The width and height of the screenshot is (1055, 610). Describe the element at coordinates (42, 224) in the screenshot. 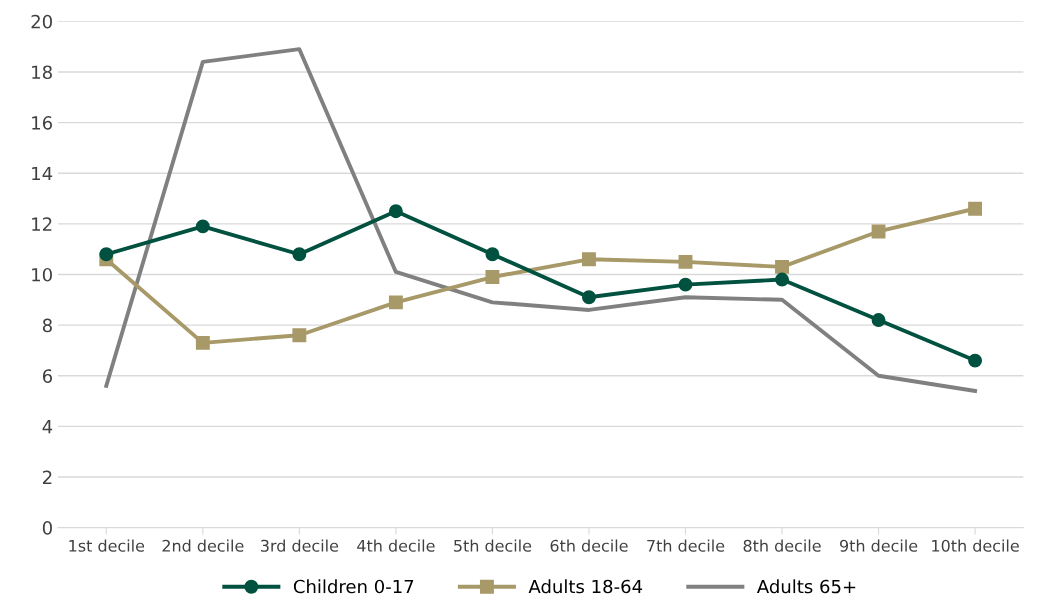

I see `y-tick-label: 12` at that location.